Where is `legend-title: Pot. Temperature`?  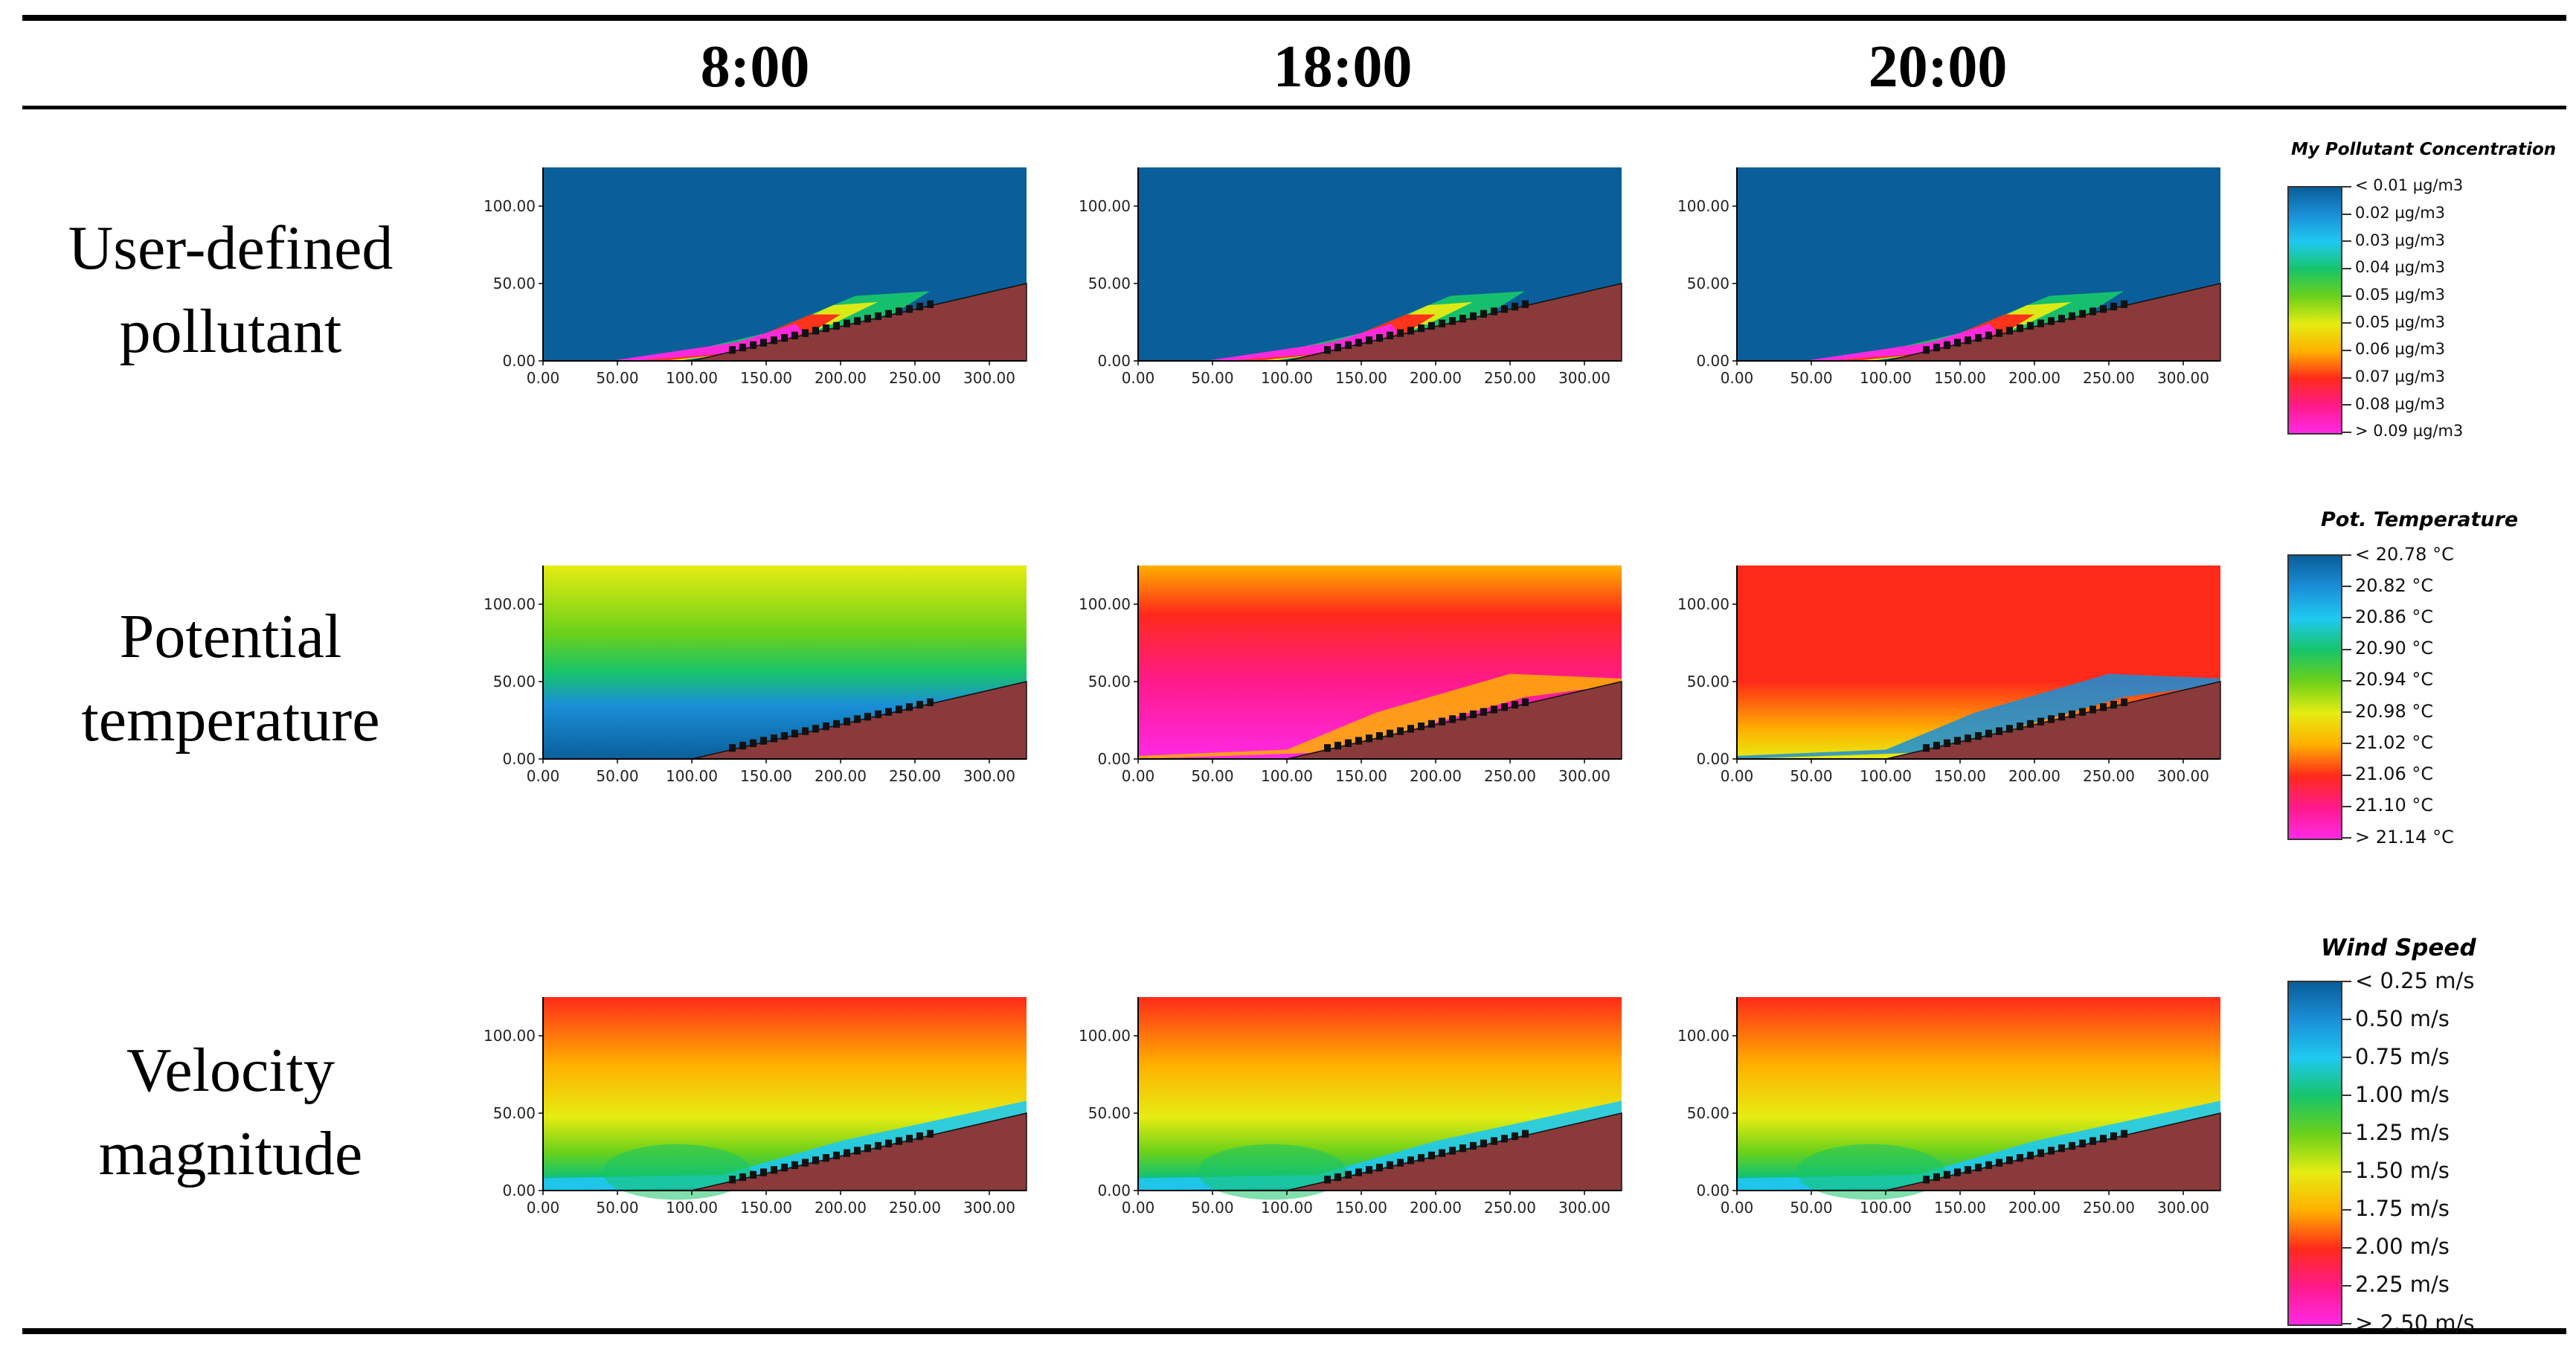 legend-title: Pot. Temperature is located at coordinates (2420, 519).